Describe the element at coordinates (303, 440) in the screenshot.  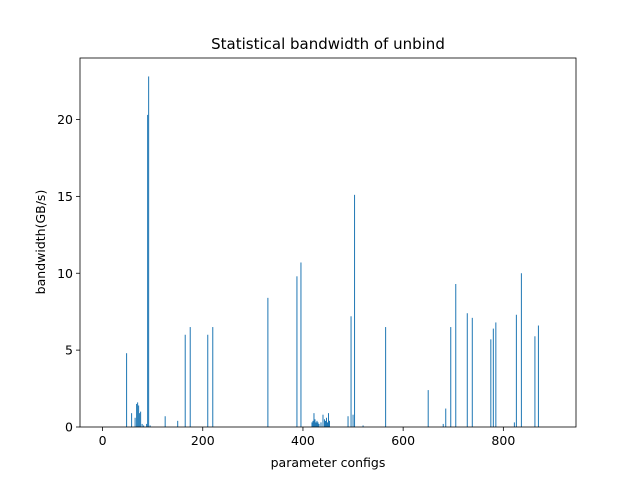
I see `x-tick-label: 400` at that location.